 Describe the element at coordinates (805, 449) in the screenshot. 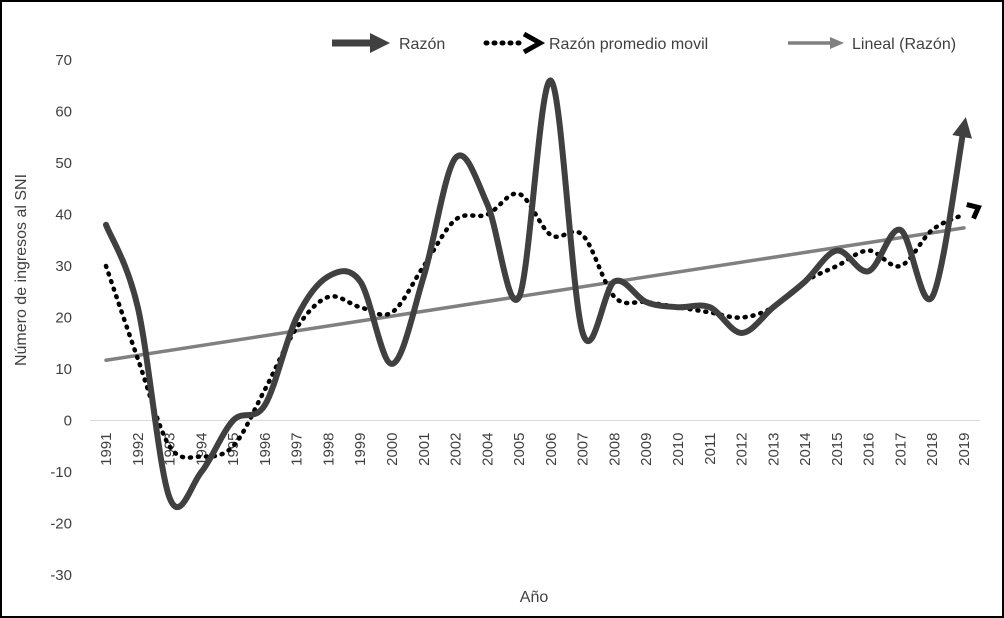

I see `x-tick-label: 2014` at that location.